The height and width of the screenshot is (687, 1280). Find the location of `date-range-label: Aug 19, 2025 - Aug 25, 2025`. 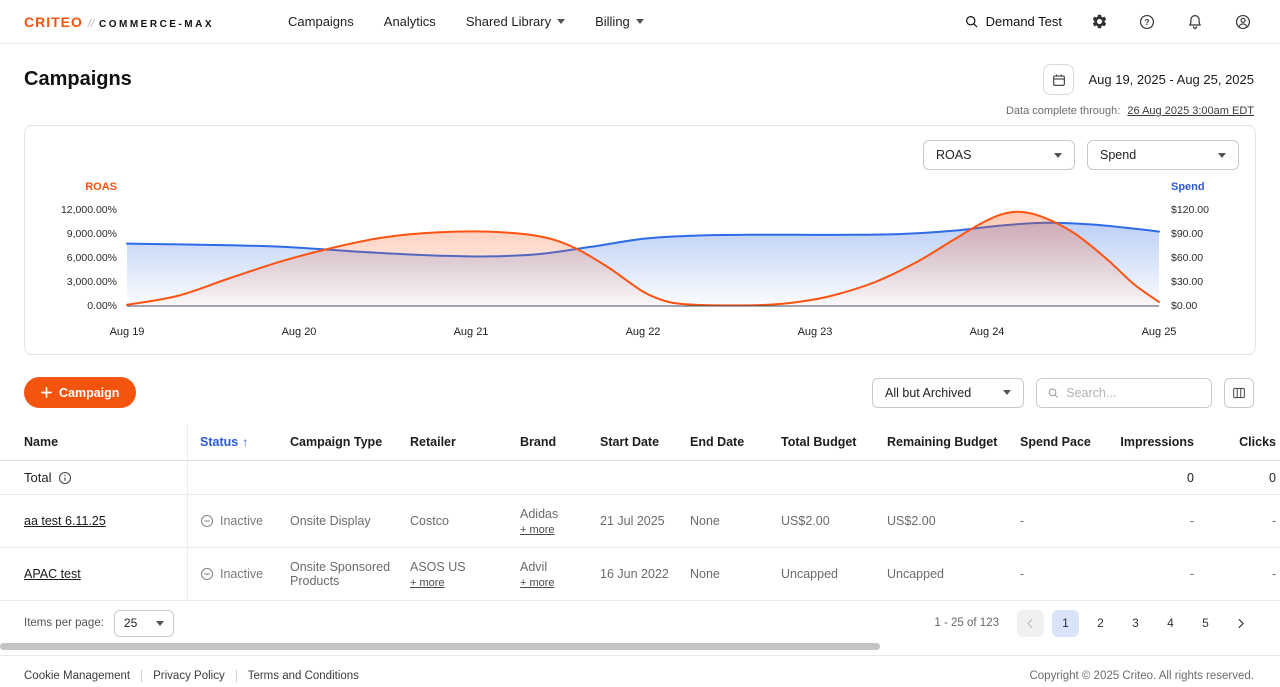

date-range-label: Aug 19, 2025 - Aug 25, 2025 is located at coordinates (1171, 79).